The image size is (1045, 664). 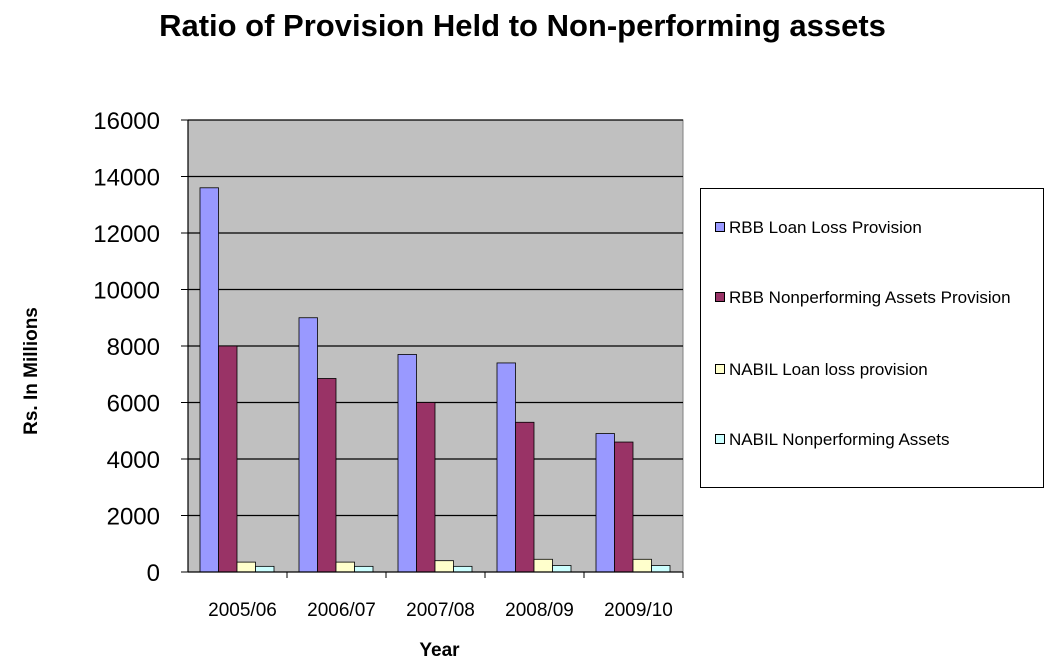 I want to click on x-tick-label: 2008/09, so click(x=539, y=610).